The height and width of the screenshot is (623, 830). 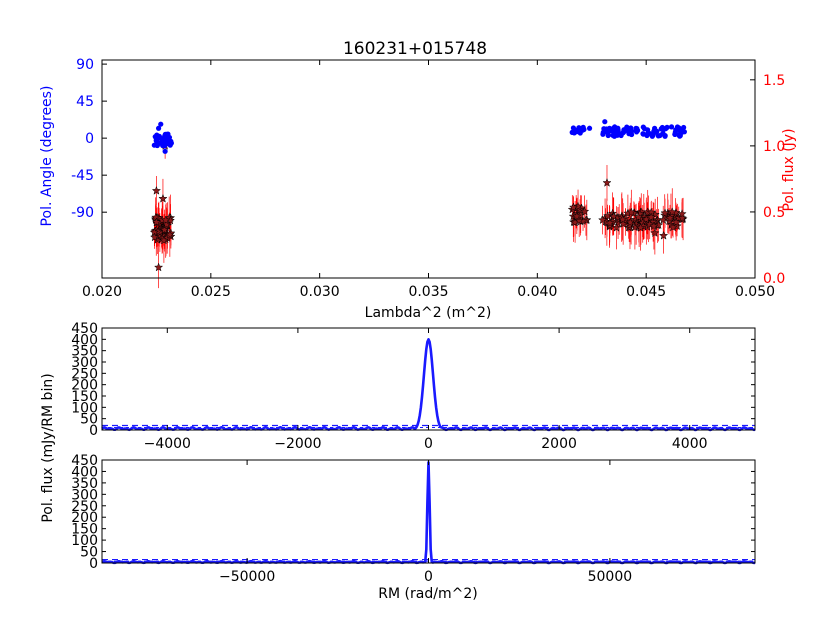 I want to click on x-tick-label: 0.035, so click(x=428, y=292).